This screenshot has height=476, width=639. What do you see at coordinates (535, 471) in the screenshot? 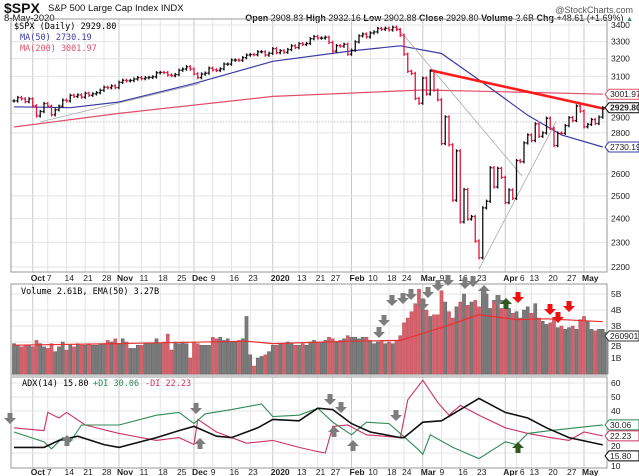
I see `x-tick-label: 13` at bounding box center [535, 471].